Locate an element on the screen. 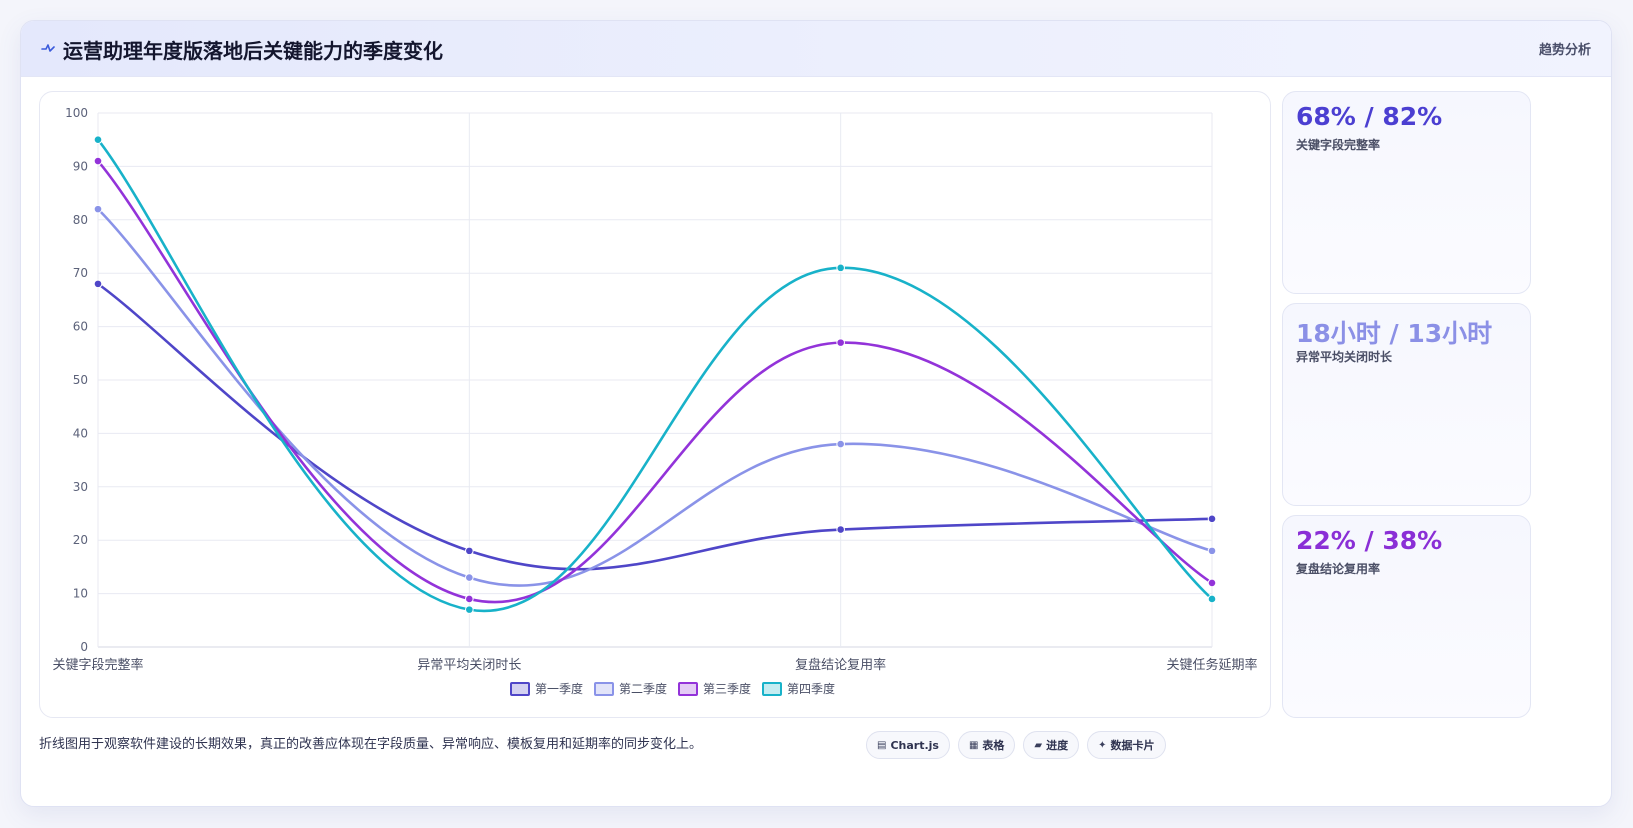 This screenshot has height=828, width=1633. pulse-icon is located at coordinates (48, 48).